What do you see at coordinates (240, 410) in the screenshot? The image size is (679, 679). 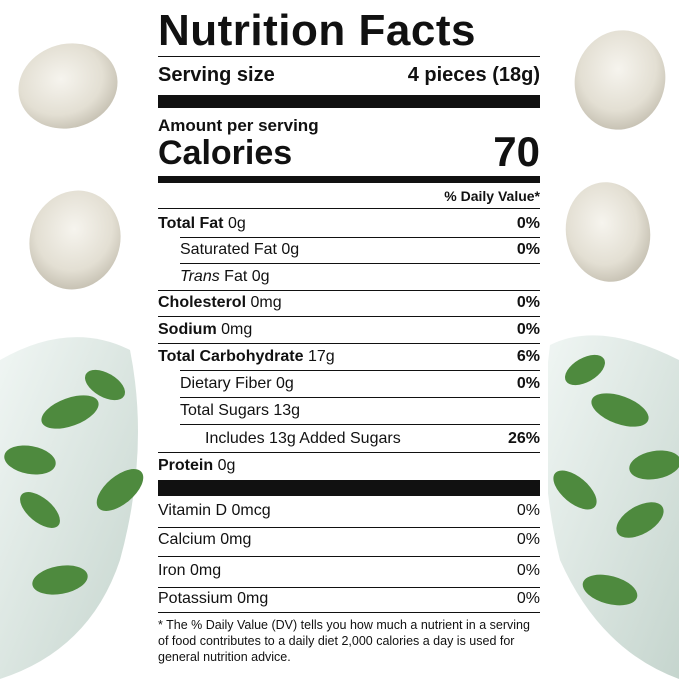 I see `nutrient-name: Total Sugars 13g` at bounding box center [240, 410].